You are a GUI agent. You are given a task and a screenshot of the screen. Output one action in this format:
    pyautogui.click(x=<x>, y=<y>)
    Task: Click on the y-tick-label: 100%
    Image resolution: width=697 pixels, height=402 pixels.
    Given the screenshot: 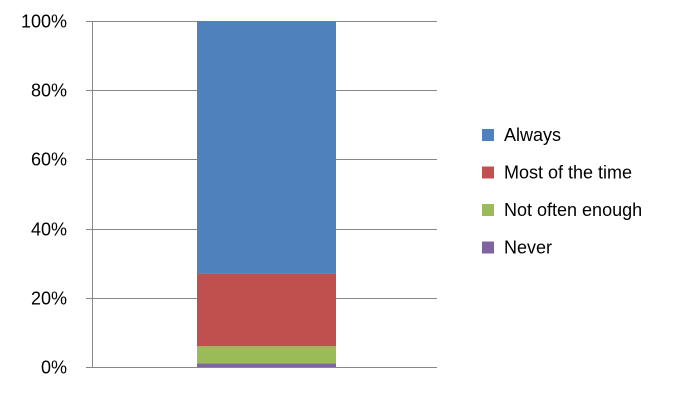 What is the action you would take?
    pyautogui.click(x=44, y=22)
    